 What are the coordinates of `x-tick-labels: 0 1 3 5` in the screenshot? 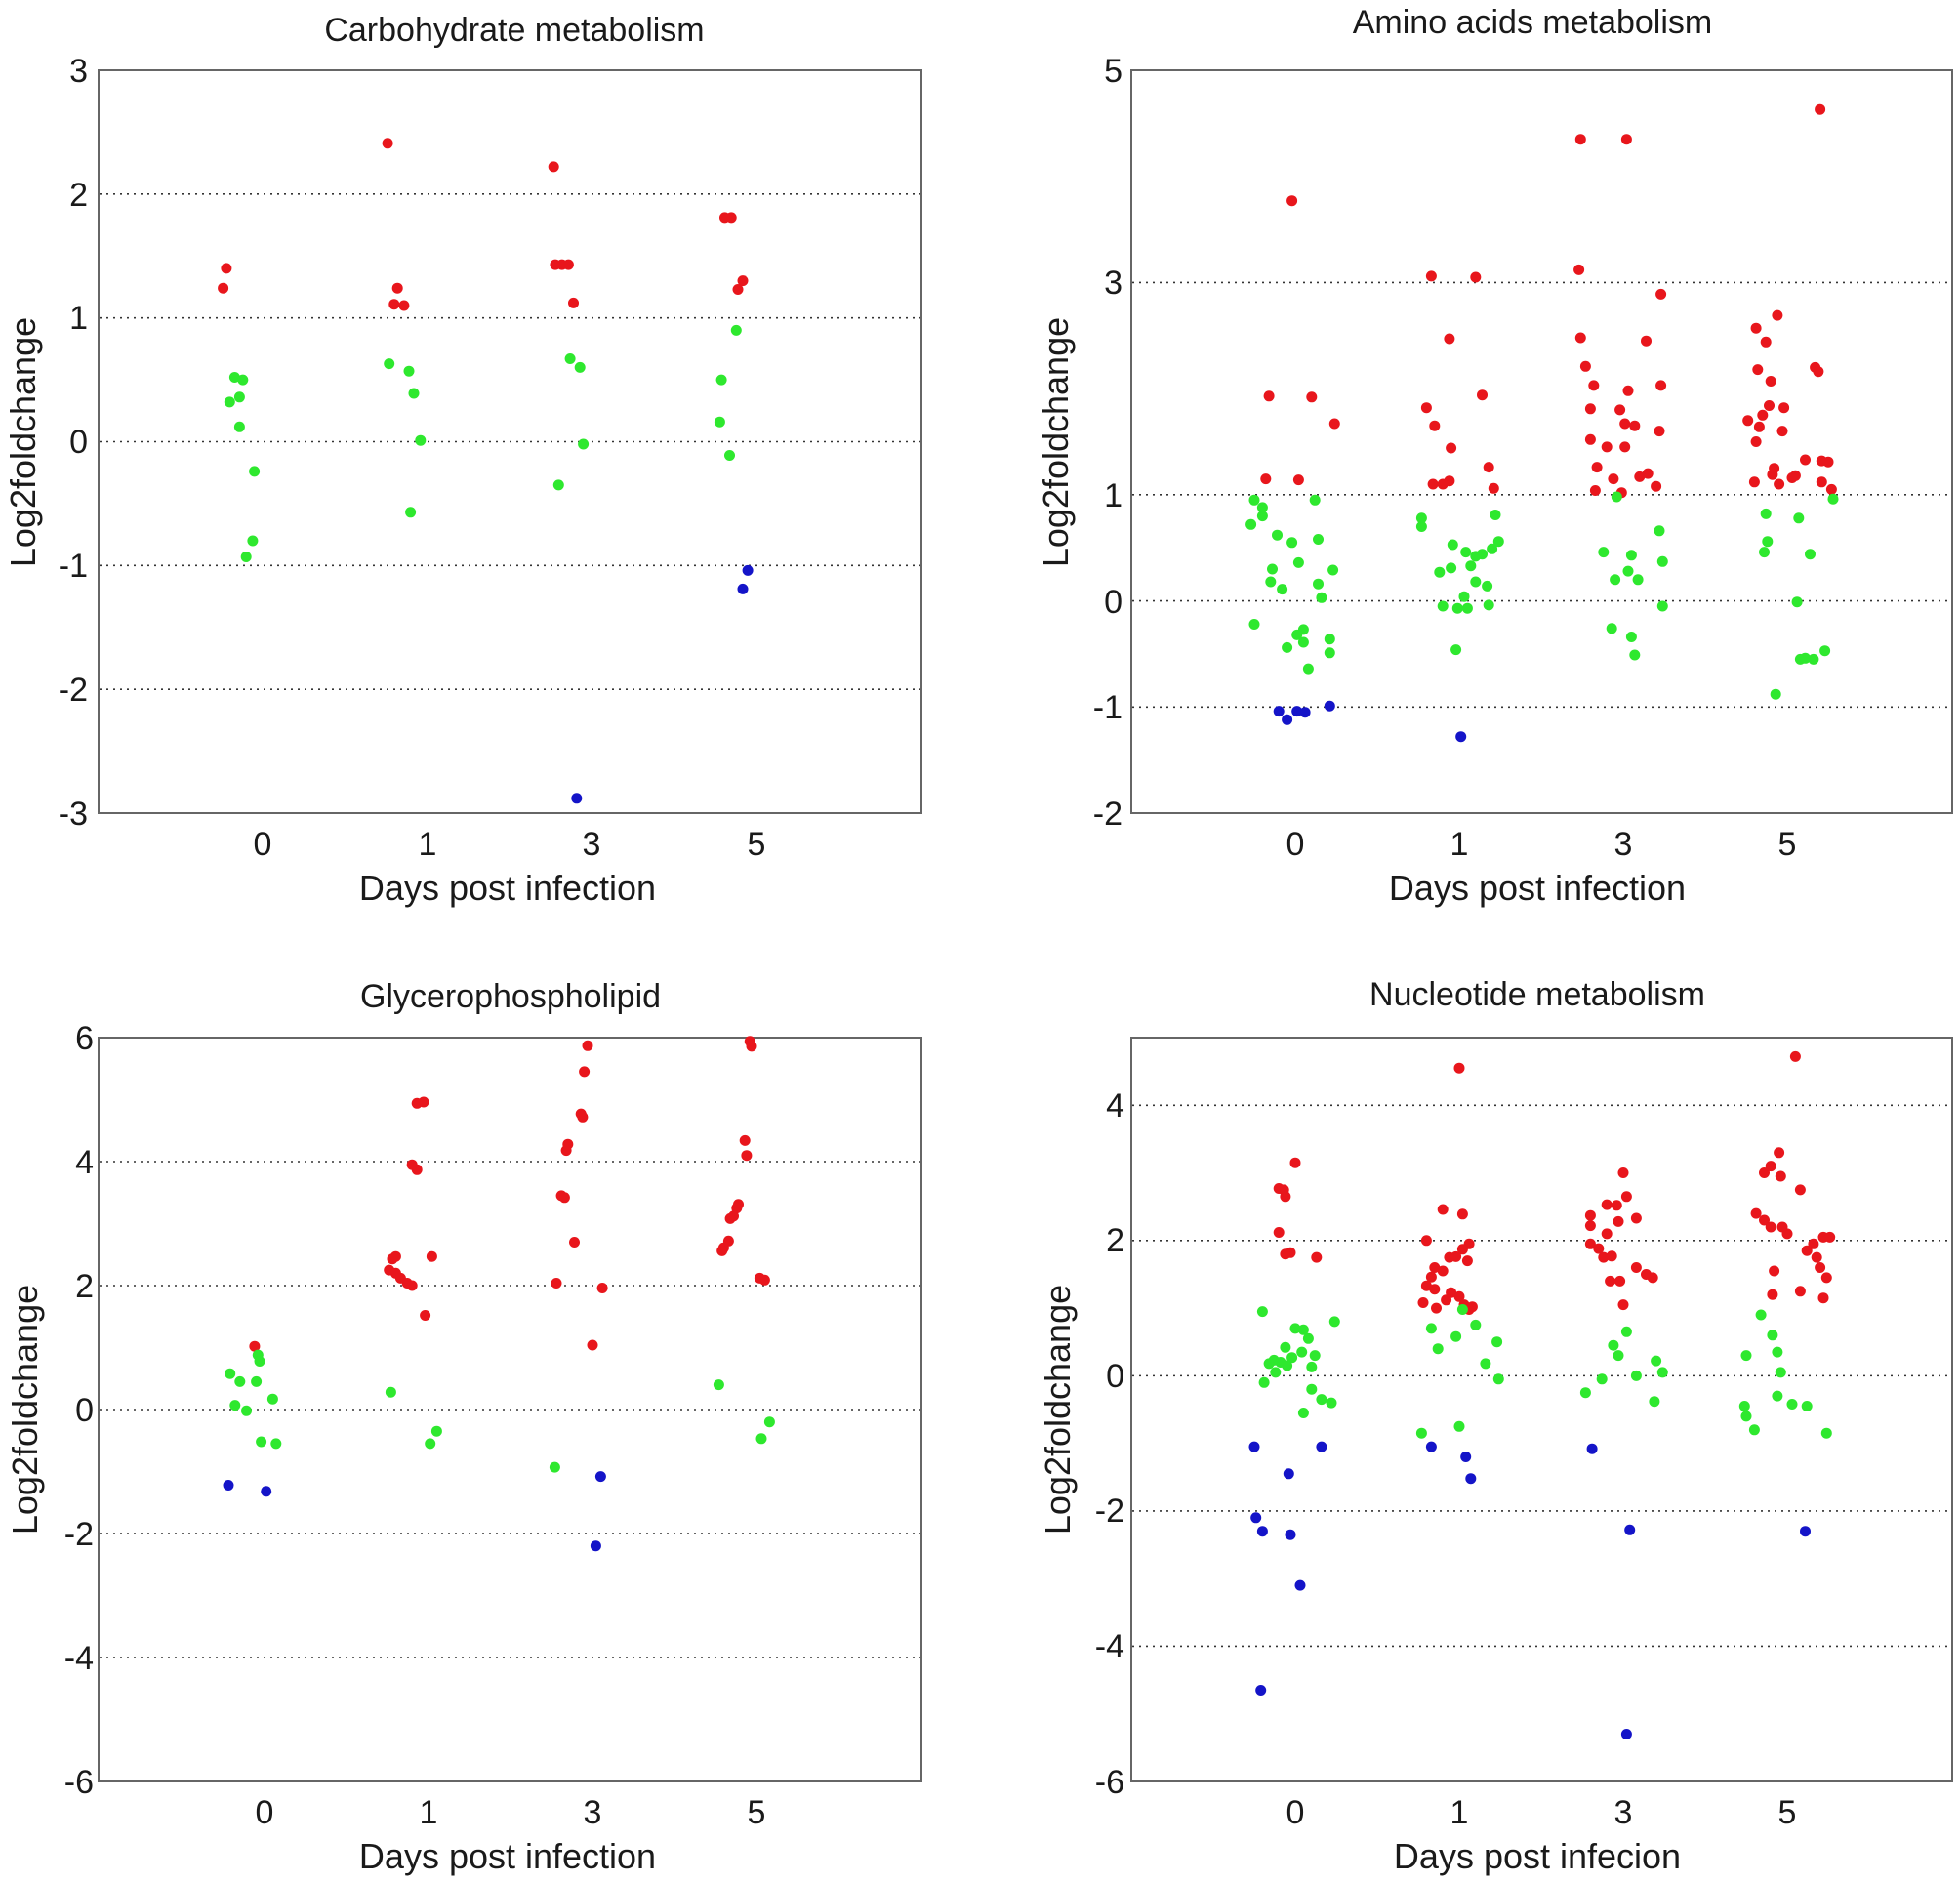 It's located at (1542, 844).